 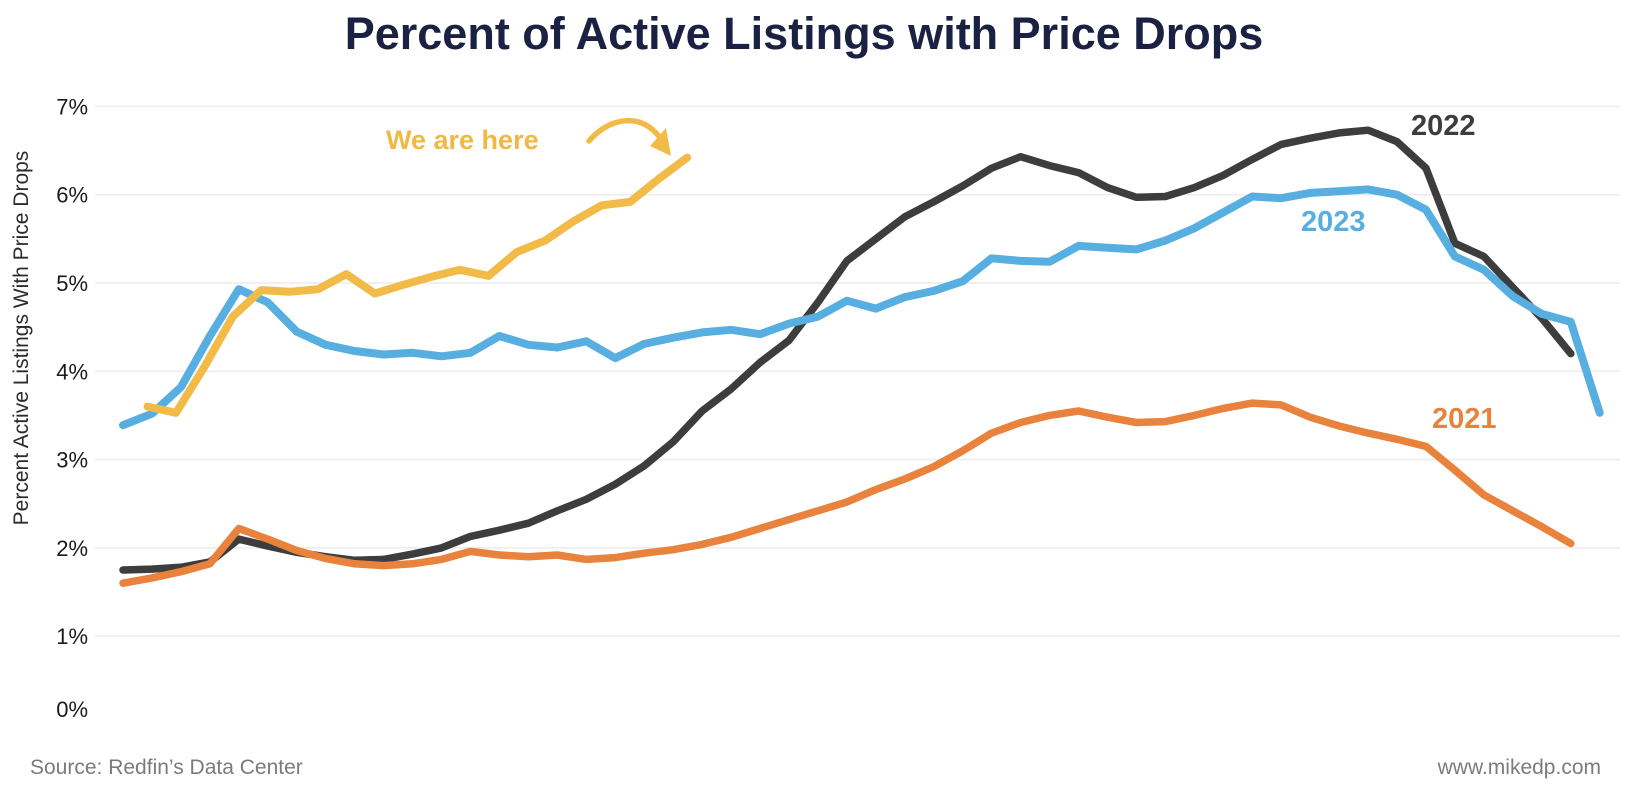 I want to click on series-label-2021: 2021, so click(x=1464, y=419).